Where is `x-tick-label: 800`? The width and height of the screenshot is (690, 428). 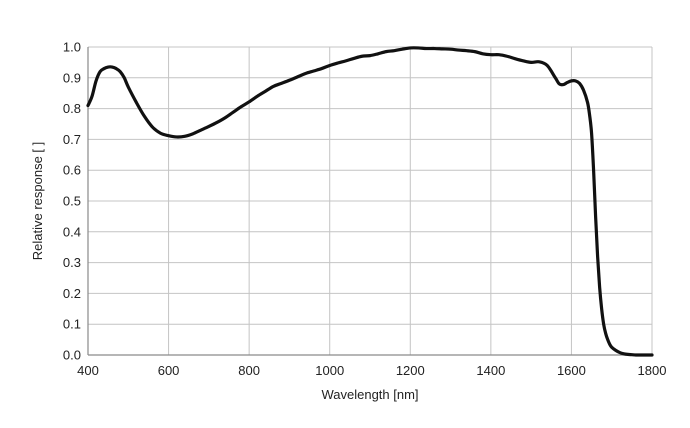 x-tick-label: 800 is located at coordinates (249, 370).